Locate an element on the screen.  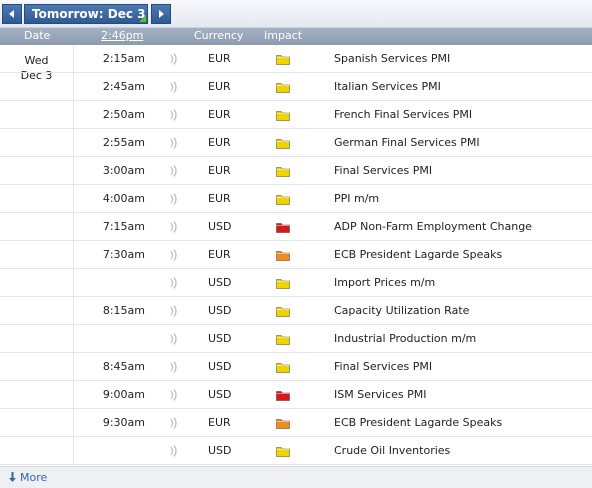
event-row: 8:15am USD Capacity Utilization Rate is located at coordinates (296, 311).